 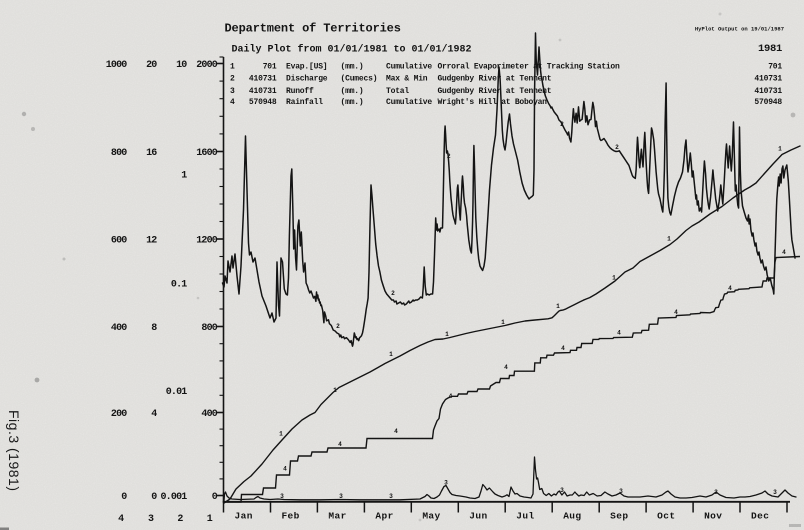 What do you see at coordinates (207, 153) in the screenshot?
I see `svg-text: 1600` at bounding box center [207, 153].